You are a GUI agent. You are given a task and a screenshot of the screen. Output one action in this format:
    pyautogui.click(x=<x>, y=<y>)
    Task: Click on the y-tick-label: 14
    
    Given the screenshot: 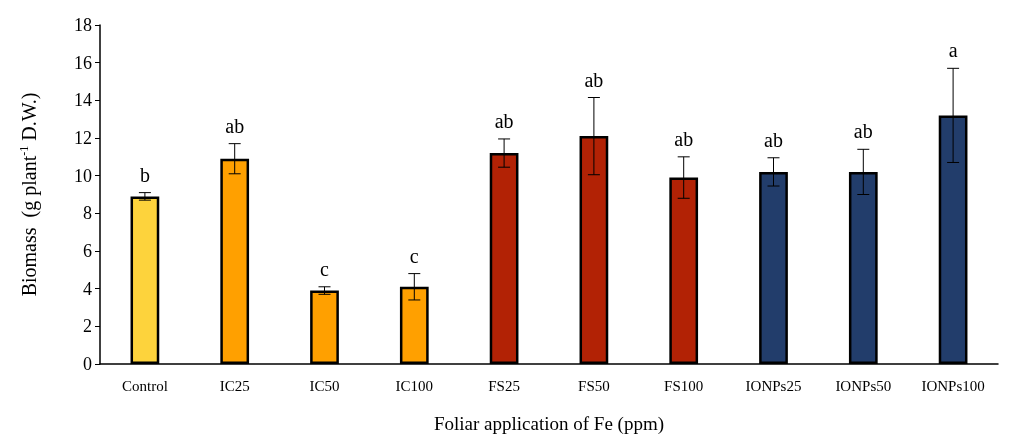 What is the action you would take?
    pyautogui.click(x=83, y=100)
    